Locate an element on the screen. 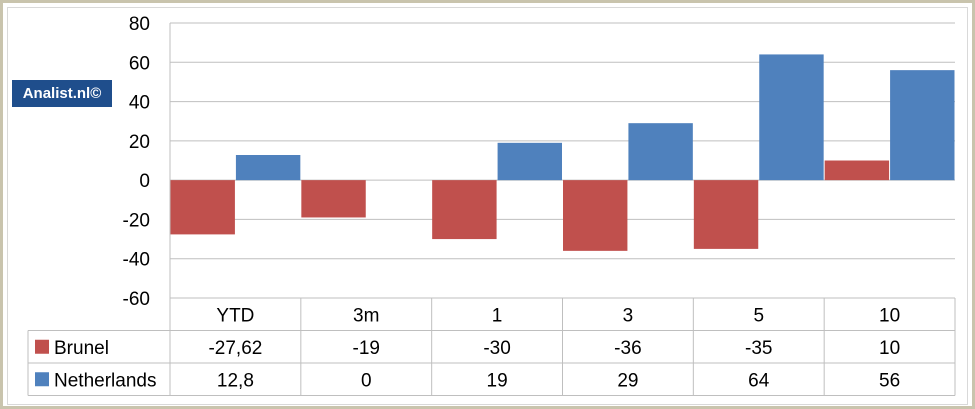 This screenshot has width=975, height=409. data-label-netherlands: 12,8 is located at coordinates (235, 380).